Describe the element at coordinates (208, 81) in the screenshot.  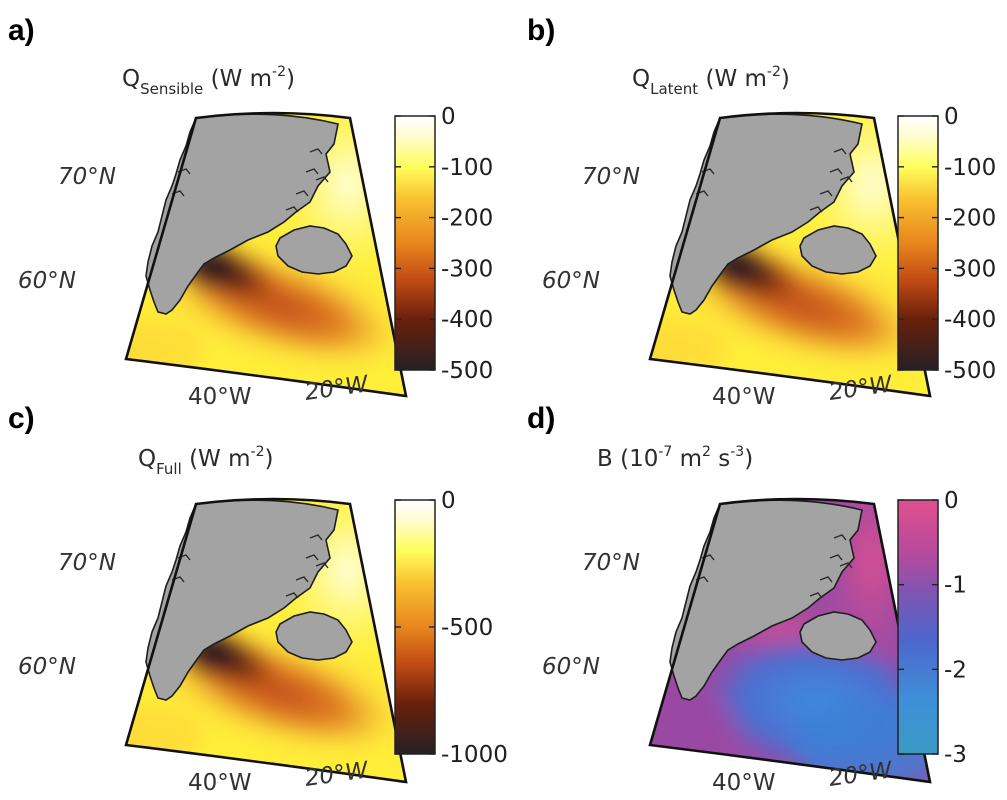
I see `panel-title: QSensible (W m-2)` at that location.